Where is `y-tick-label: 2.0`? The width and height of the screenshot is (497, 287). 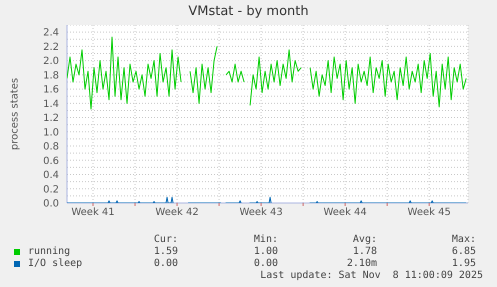
y-tick-label: 2.0 is located at coordinates (51, 62).